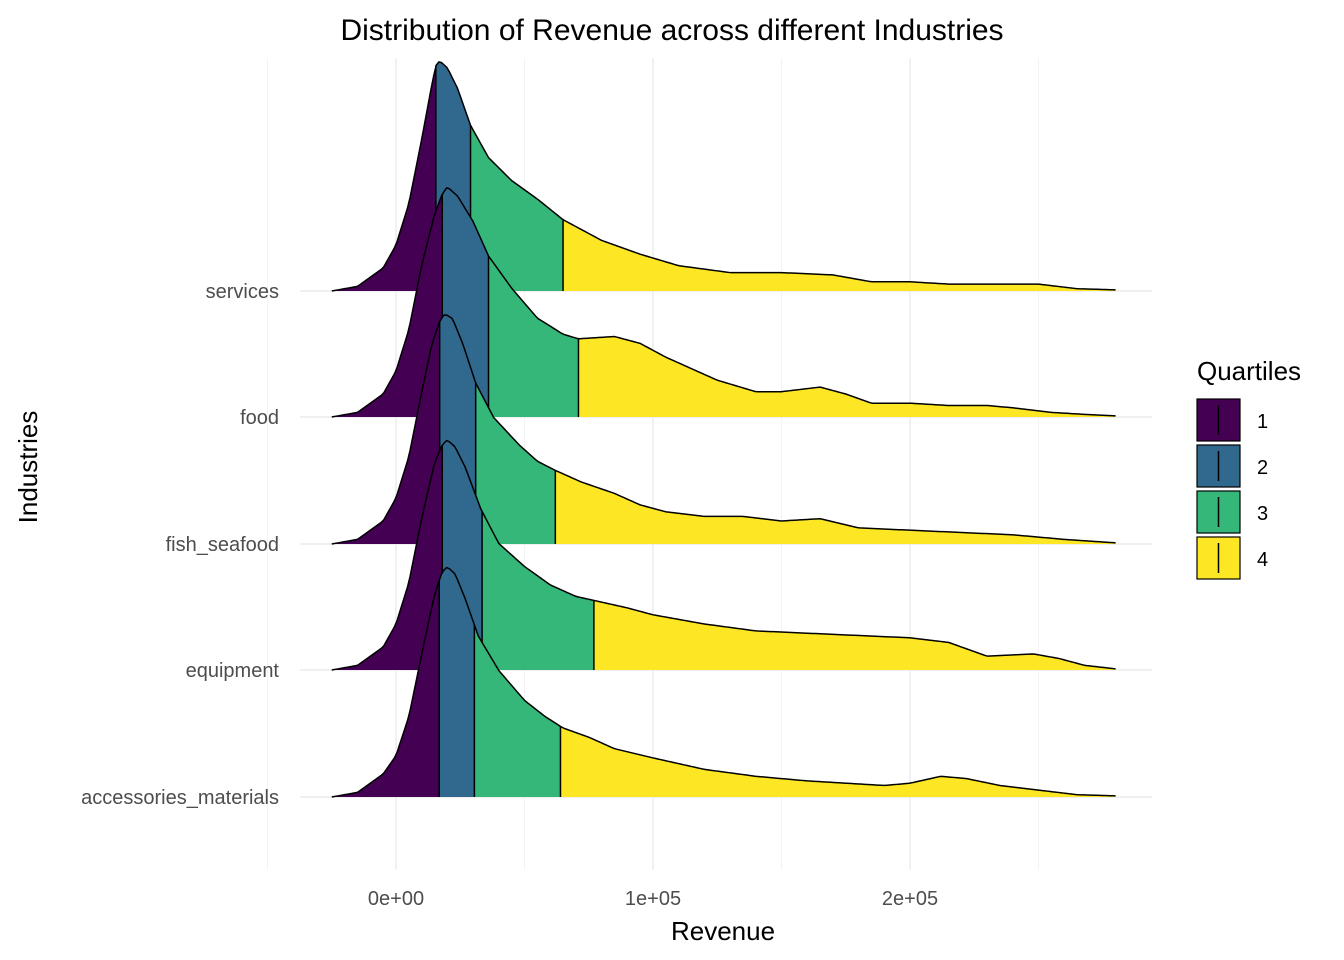  I want to click on y-tick-label: food, so click(259, 418).